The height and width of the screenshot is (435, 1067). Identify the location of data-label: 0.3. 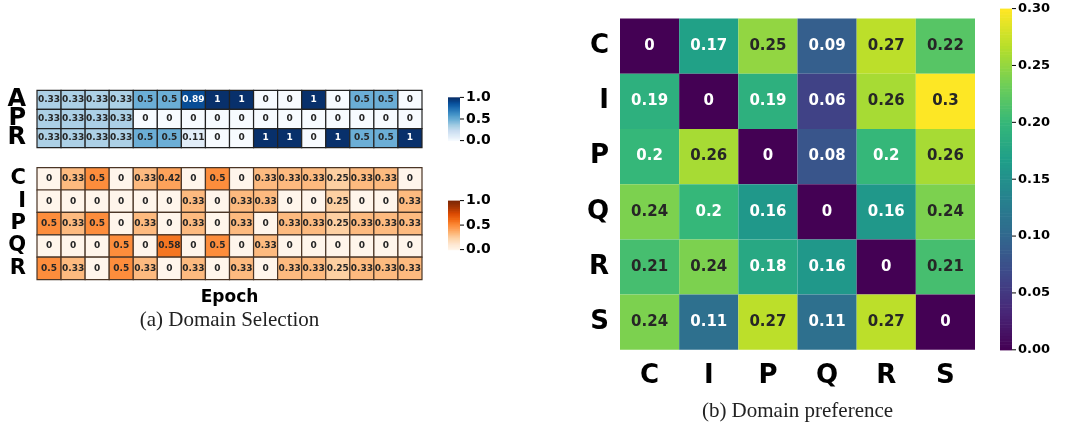
(945, 100).